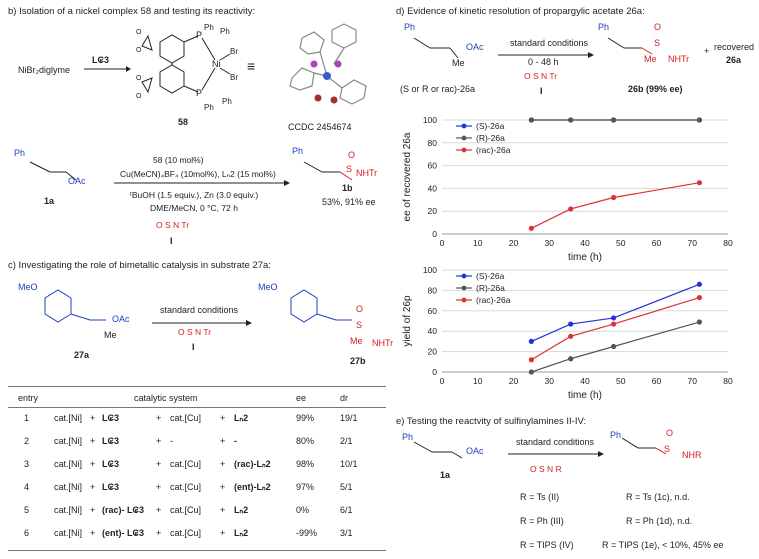 The width and height of the screenshot is (759, 559). I want to click on y-tick-label: 60, so click(433, 166).